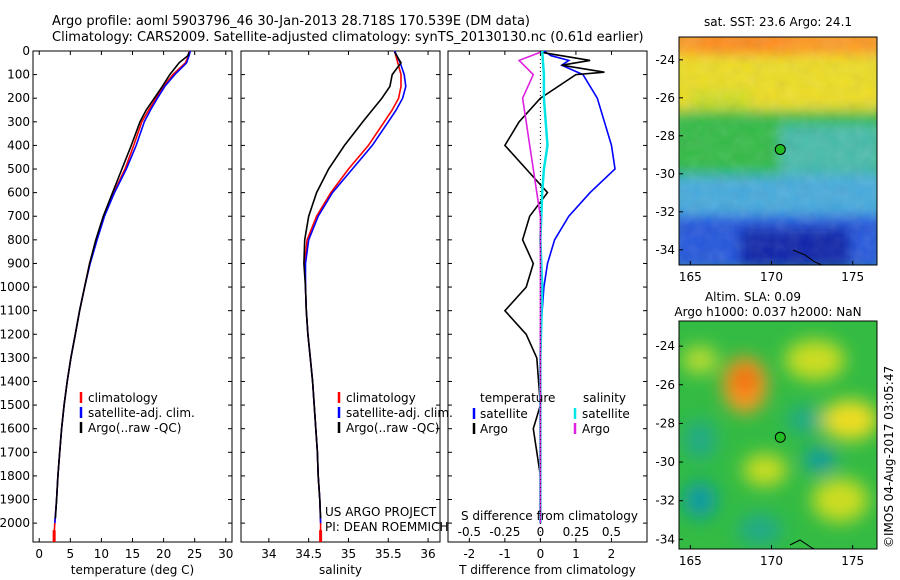 The image size is (900, 580). What do you see at coordinates (70, 554) in the screenshot?
I see `x-tick-label: 5` at bounding box center [70, 554].